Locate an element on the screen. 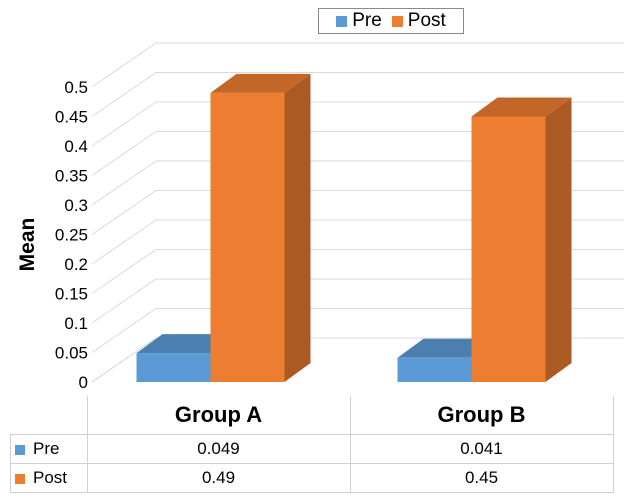 This screenshot has width=624, height=500. legend: Pre Post is located at coordinates (391, 21).